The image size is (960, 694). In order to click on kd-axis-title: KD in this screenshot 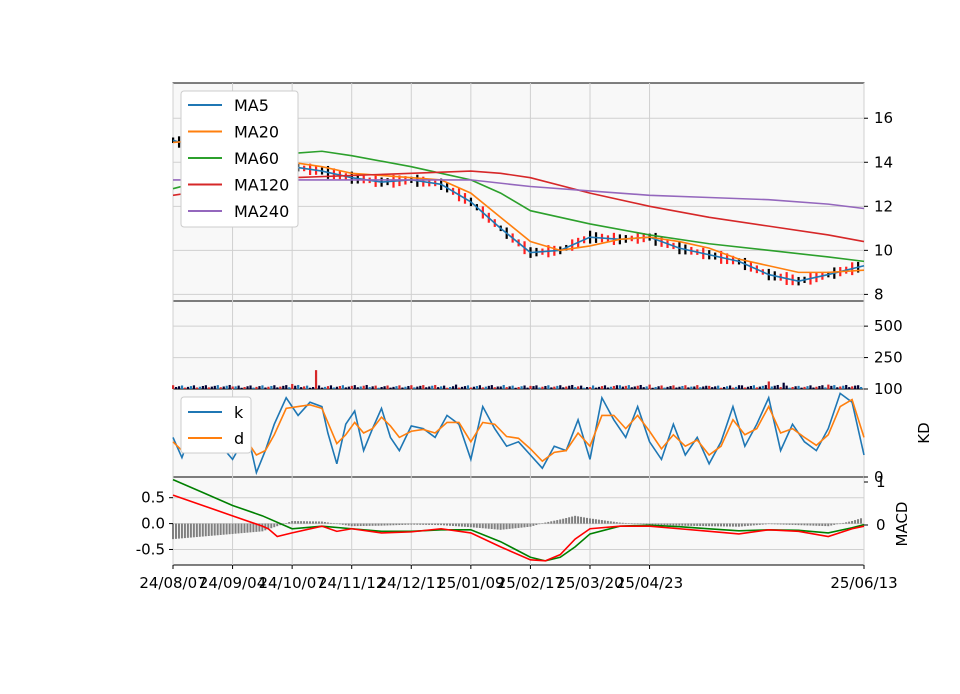, I will do `click(924, 432)`.